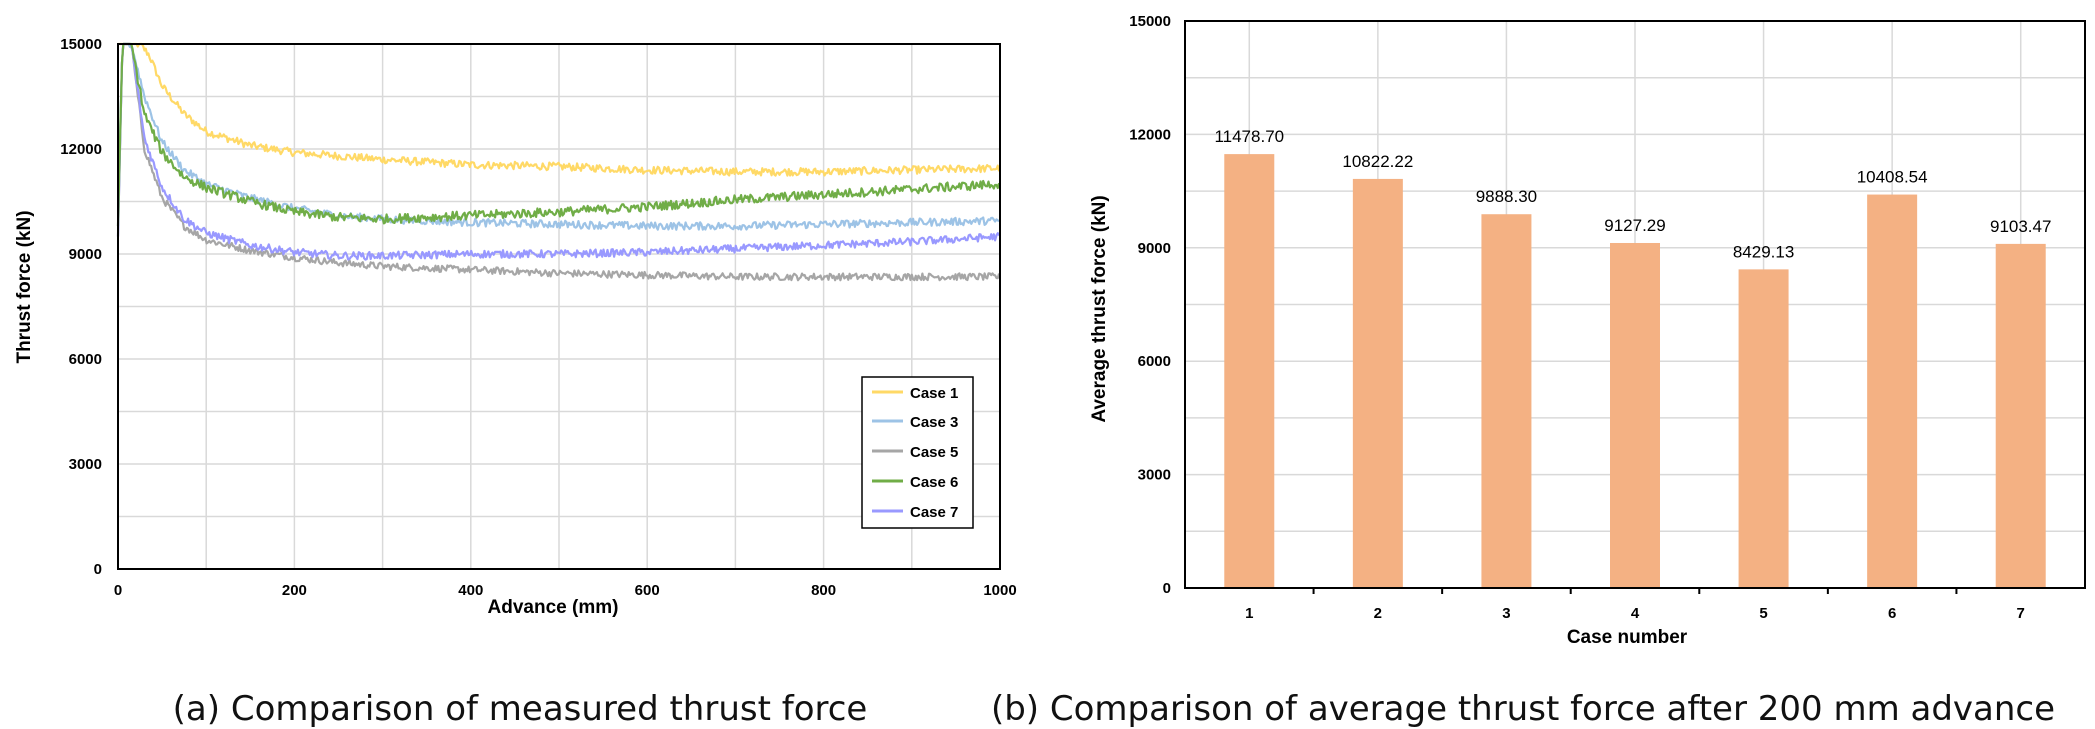  What do you see at coordinates (470, 590) in the screenshot?
I see `x-tick-label: 400` at bounding box center [470, 590].